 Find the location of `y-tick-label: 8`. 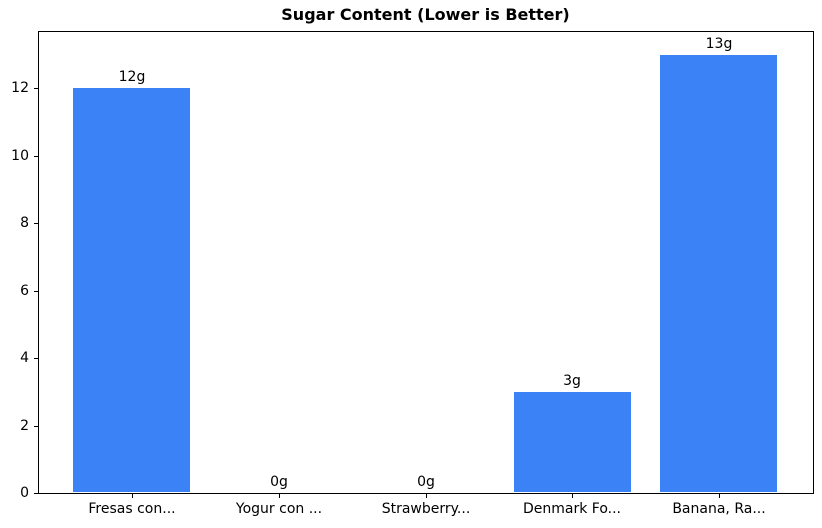

y-tick-label: 8 is located at coordinates (24, 223).